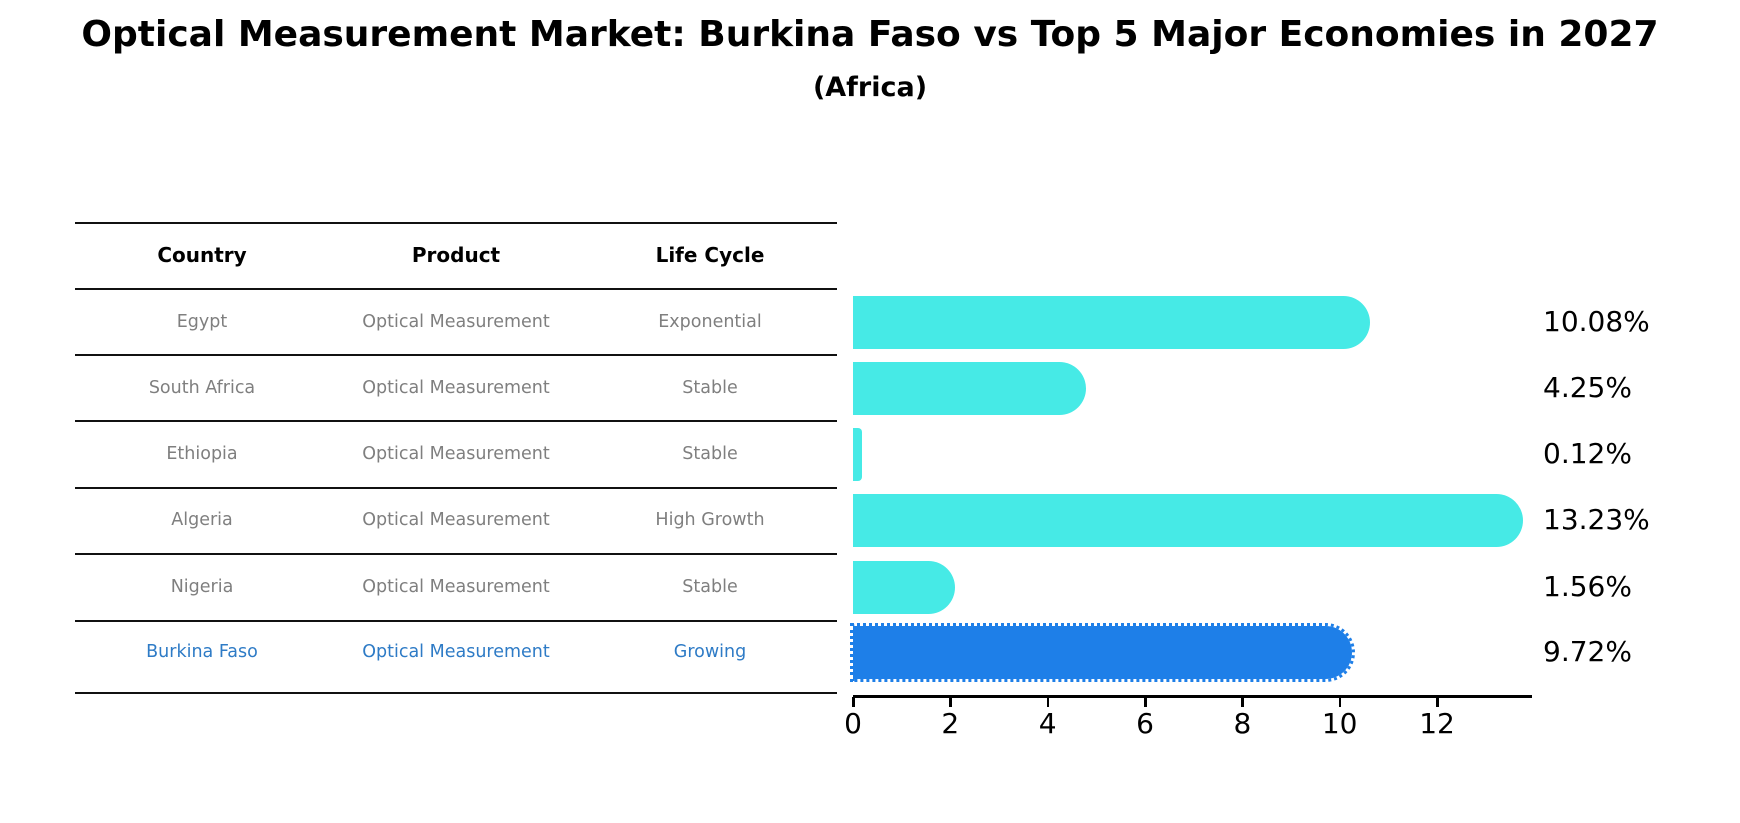  Describe the element at coordinates (710, 322) in the screenshot. I see `table-cell-life-cycle: Exponential` at that location.